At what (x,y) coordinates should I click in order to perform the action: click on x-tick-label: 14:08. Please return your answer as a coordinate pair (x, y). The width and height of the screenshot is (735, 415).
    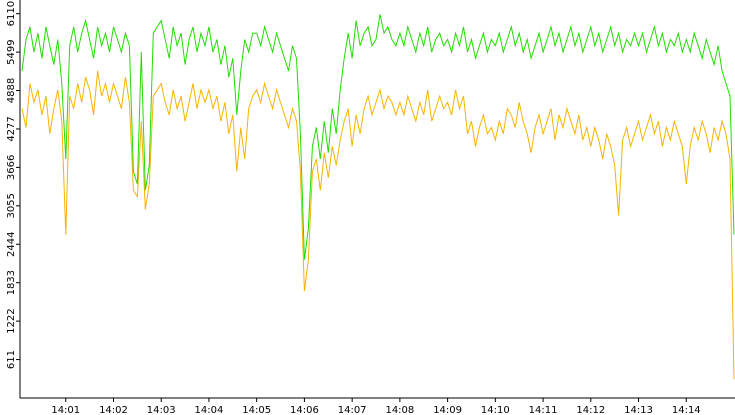
    Looking at the image, I should click on (399, 410).